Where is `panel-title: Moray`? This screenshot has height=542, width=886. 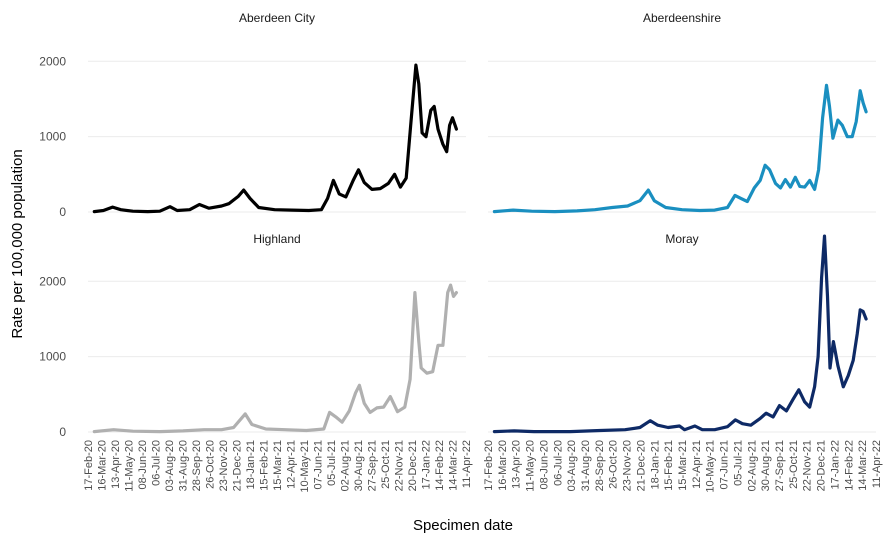
panel-title: Moray is located at coordinates (681, 239).